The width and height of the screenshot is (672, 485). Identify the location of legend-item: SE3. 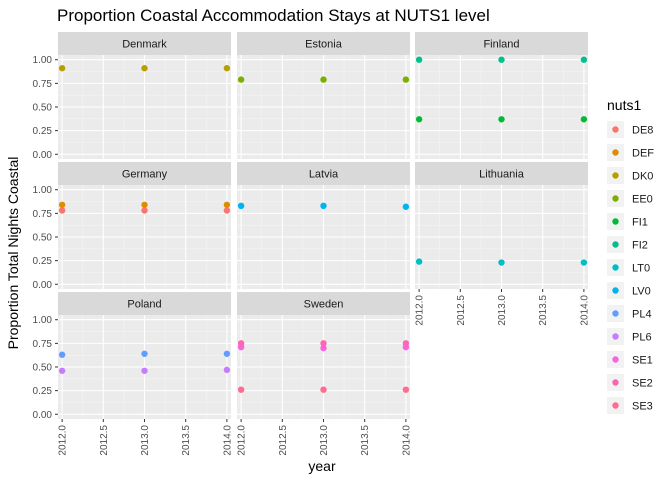
(630, 405).